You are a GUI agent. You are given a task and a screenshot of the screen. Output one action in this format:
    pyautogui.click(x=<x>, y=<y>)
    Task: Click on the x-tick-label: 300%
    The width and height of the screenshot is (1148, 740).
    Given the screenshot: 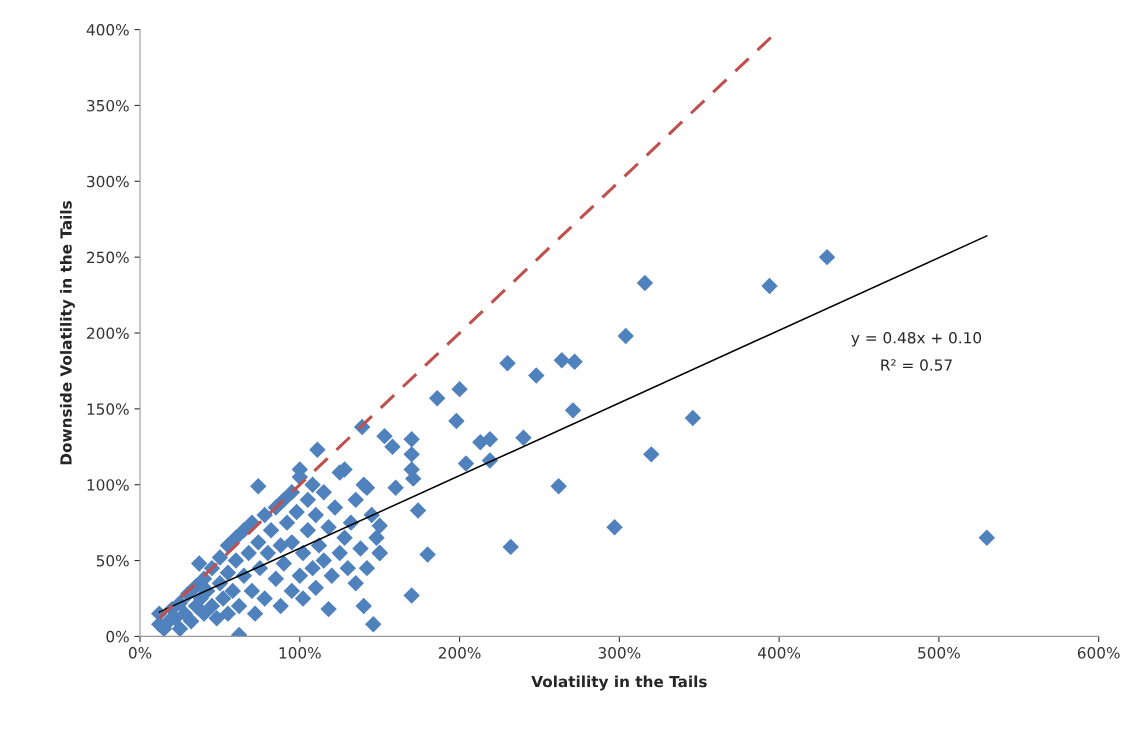 What is the action you would take?
    pyautogui.click(x=619, y=653)
    